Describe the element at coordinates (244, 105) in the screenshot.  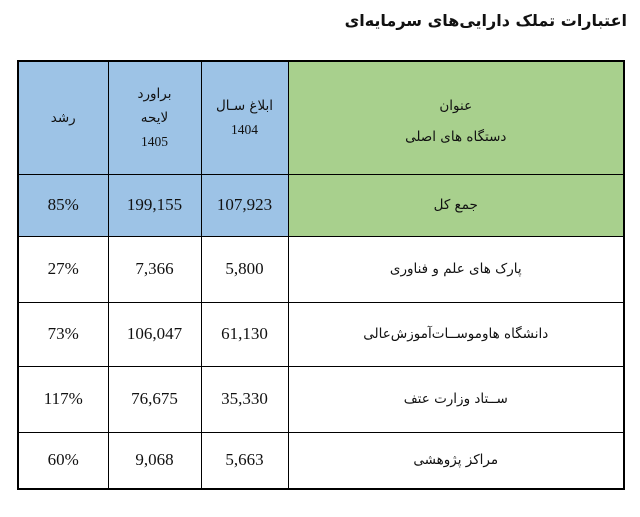
I see `header-1404-label: ابلاغ سـال` at that location.